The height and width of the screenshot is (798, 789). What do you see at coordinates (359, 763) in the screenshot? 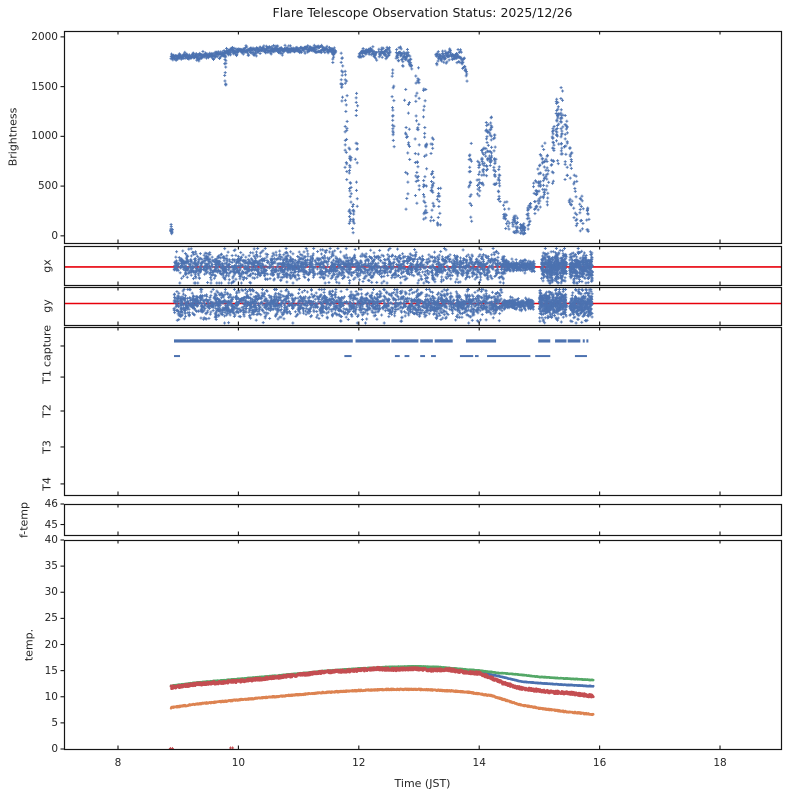
I see `x-tick-label: 12` at bounding box center [359, 763].